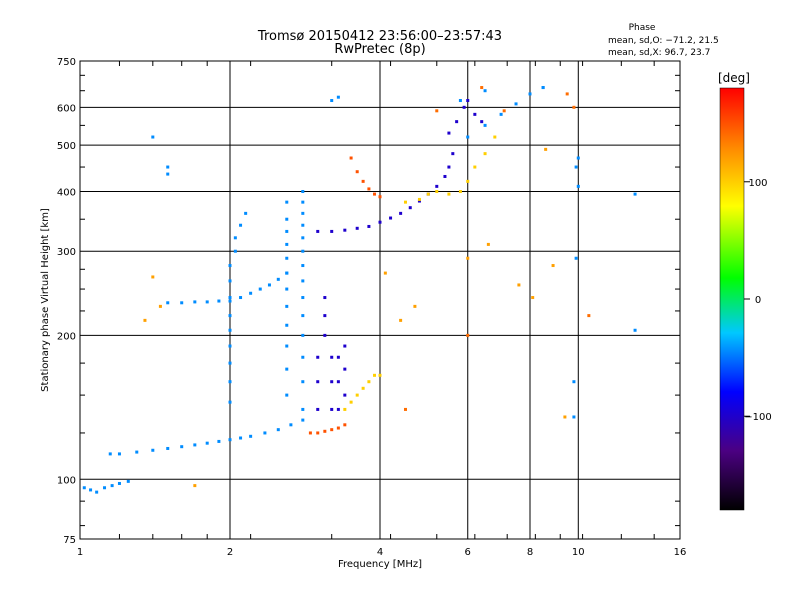  Describe the element at coordinates (380, 552) in the screenshot. I see `x-tick-label: 4` at that location.